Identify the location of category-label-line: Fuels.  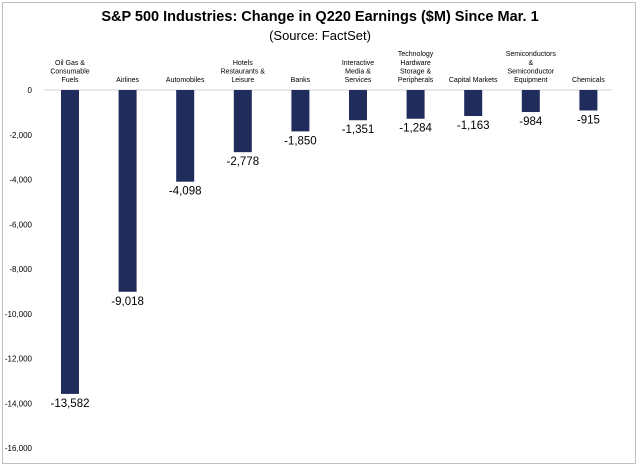
(70, 80).